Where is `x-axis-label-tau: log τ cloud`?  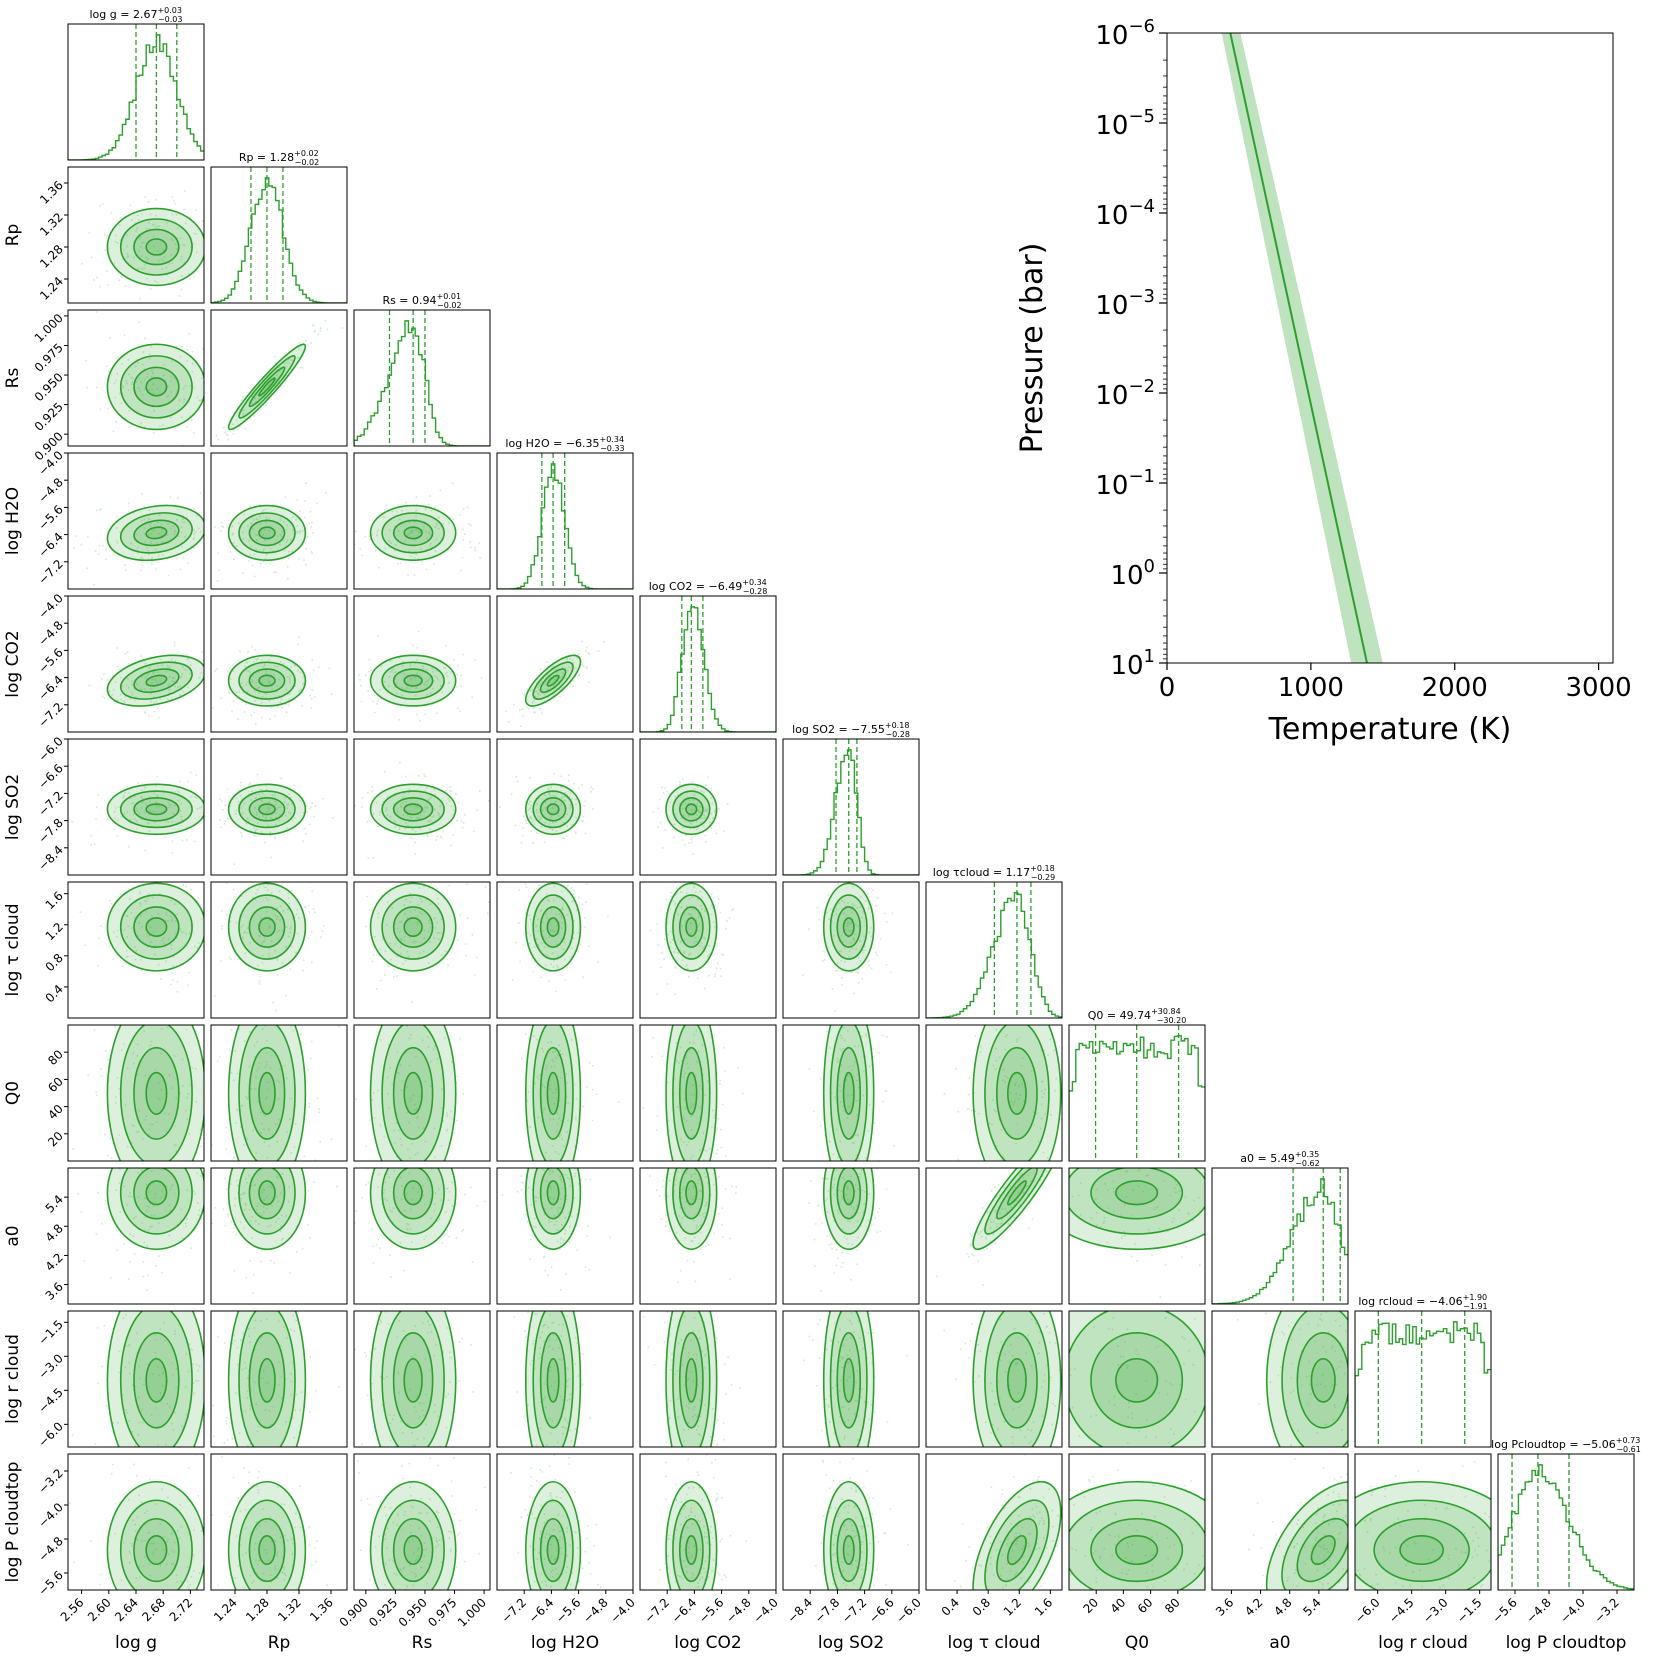
x-axis-label-tau: log τ cloud is located at coordinates (994, 1643).